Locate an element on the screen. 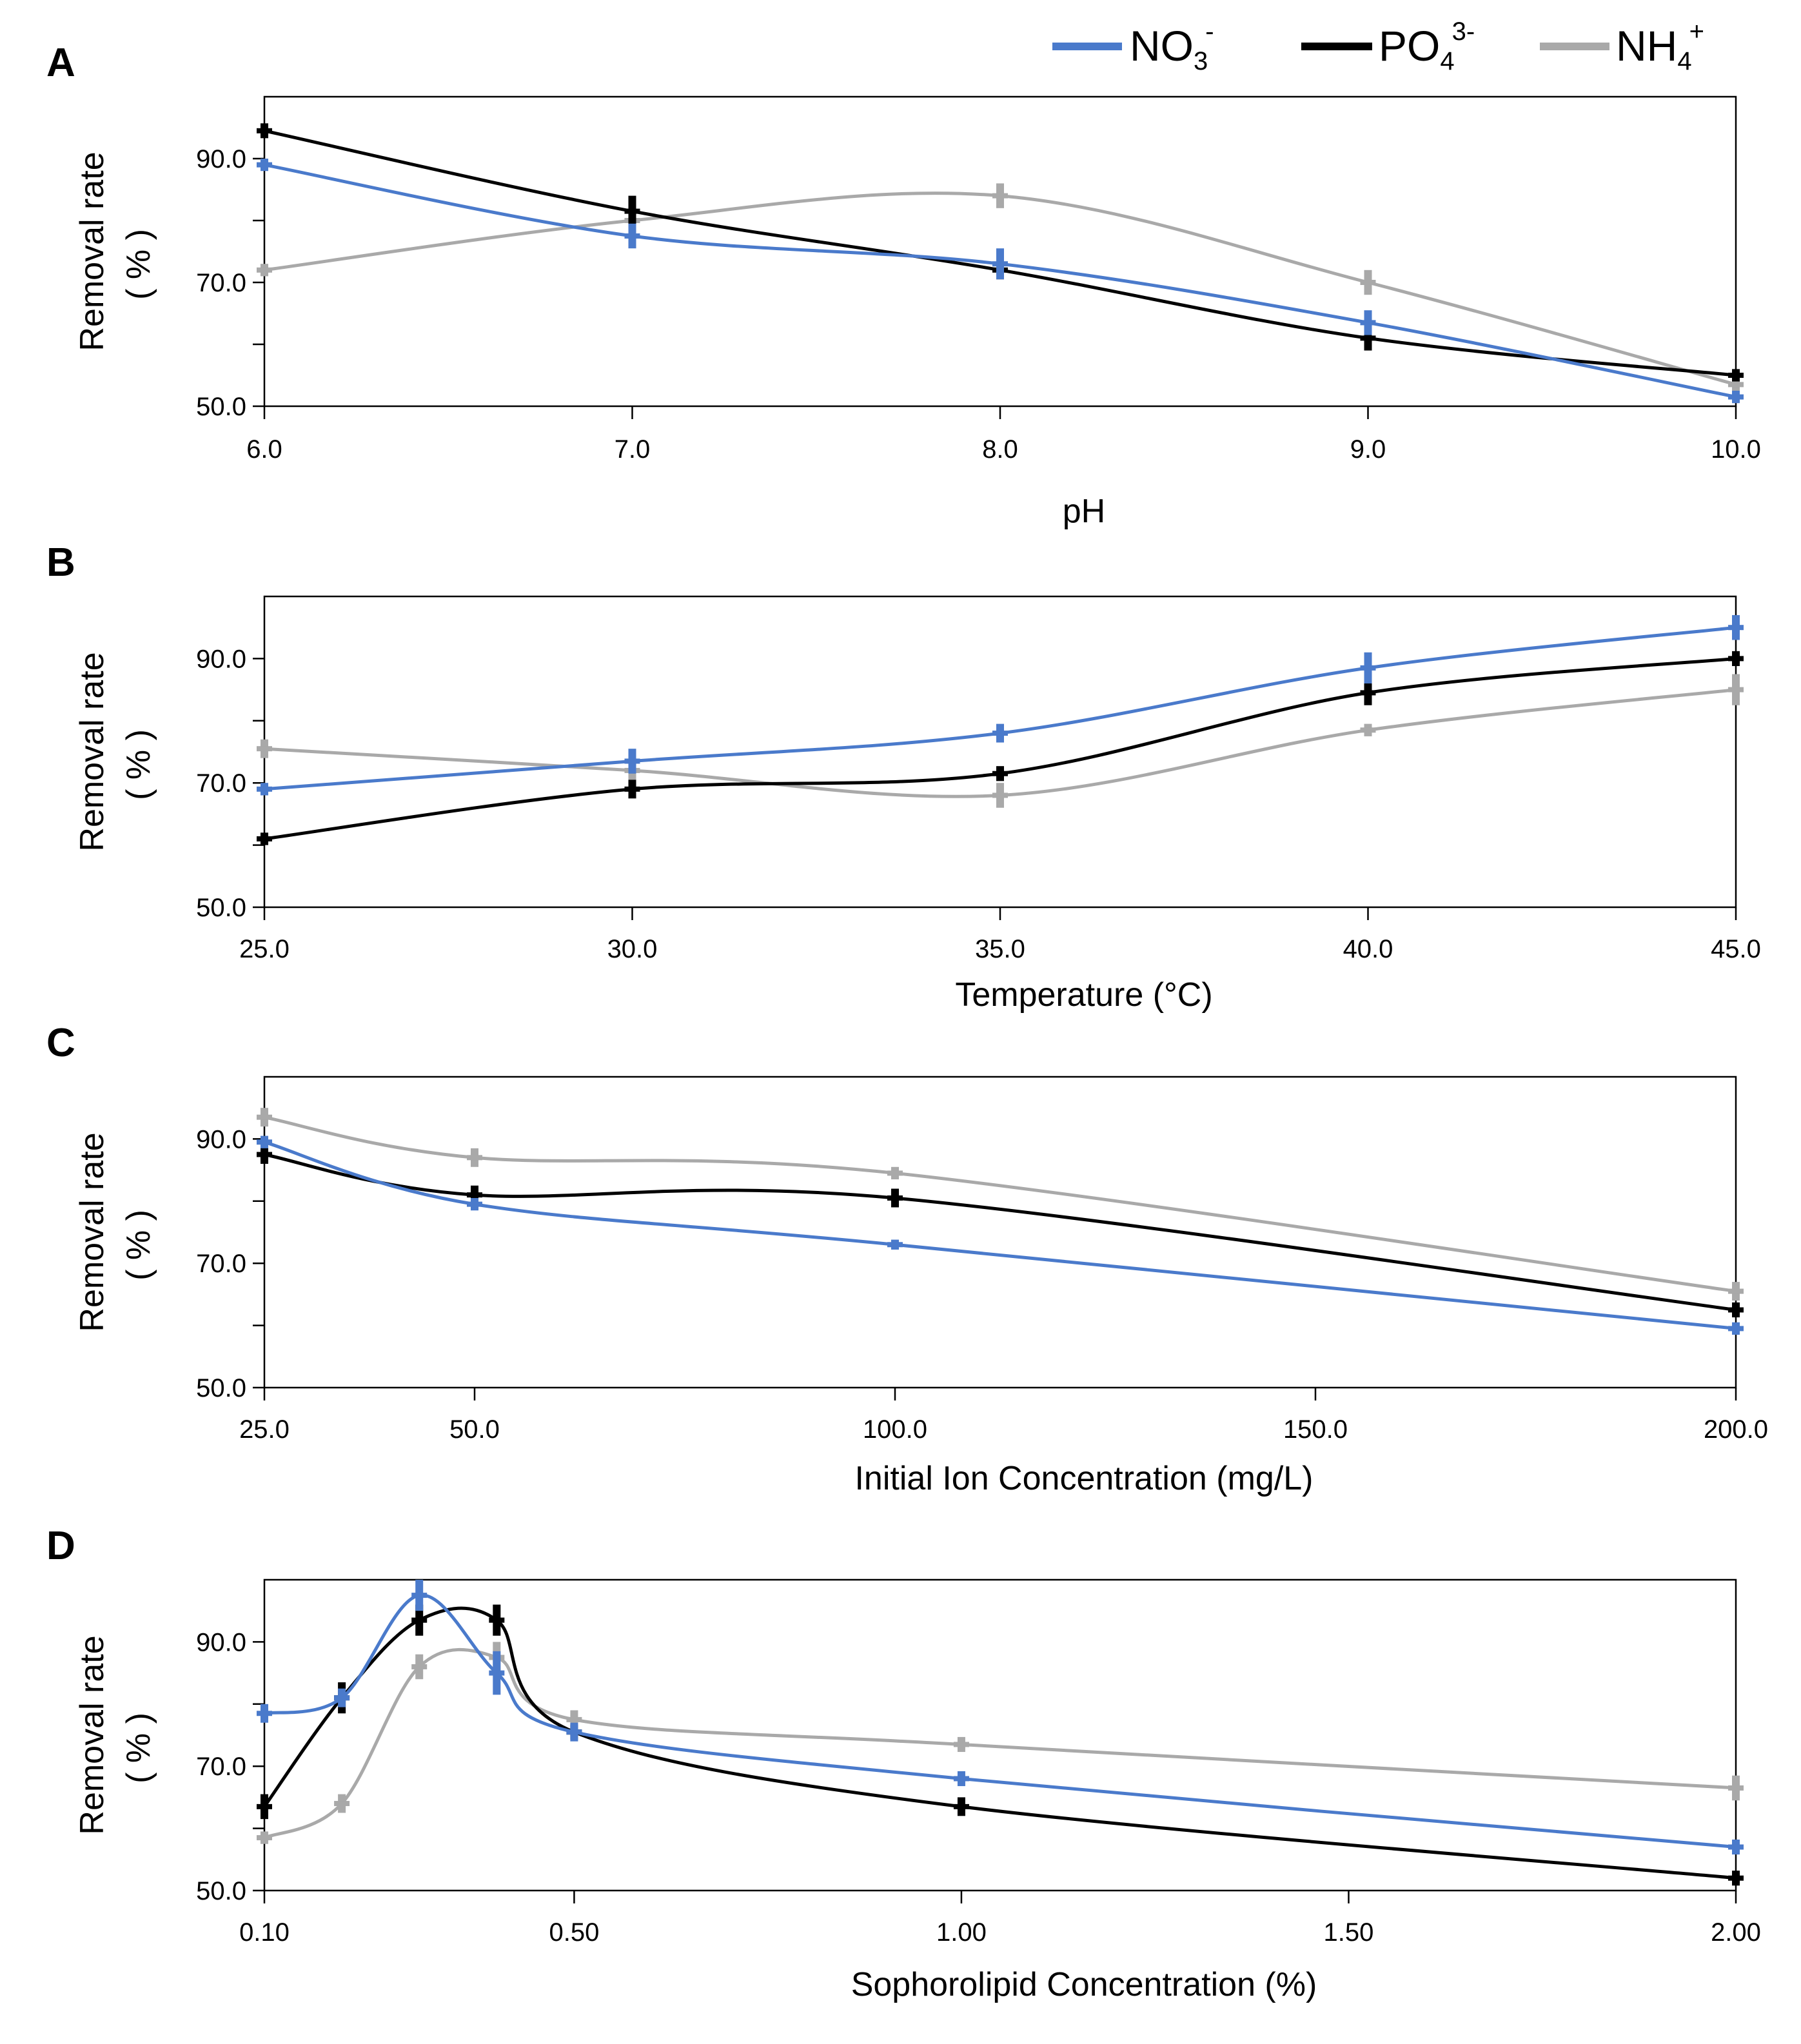 The height and width of the screenshot is (2044, 1801). x-tick-label: 0.50 is located at coordinates (574, 1932).